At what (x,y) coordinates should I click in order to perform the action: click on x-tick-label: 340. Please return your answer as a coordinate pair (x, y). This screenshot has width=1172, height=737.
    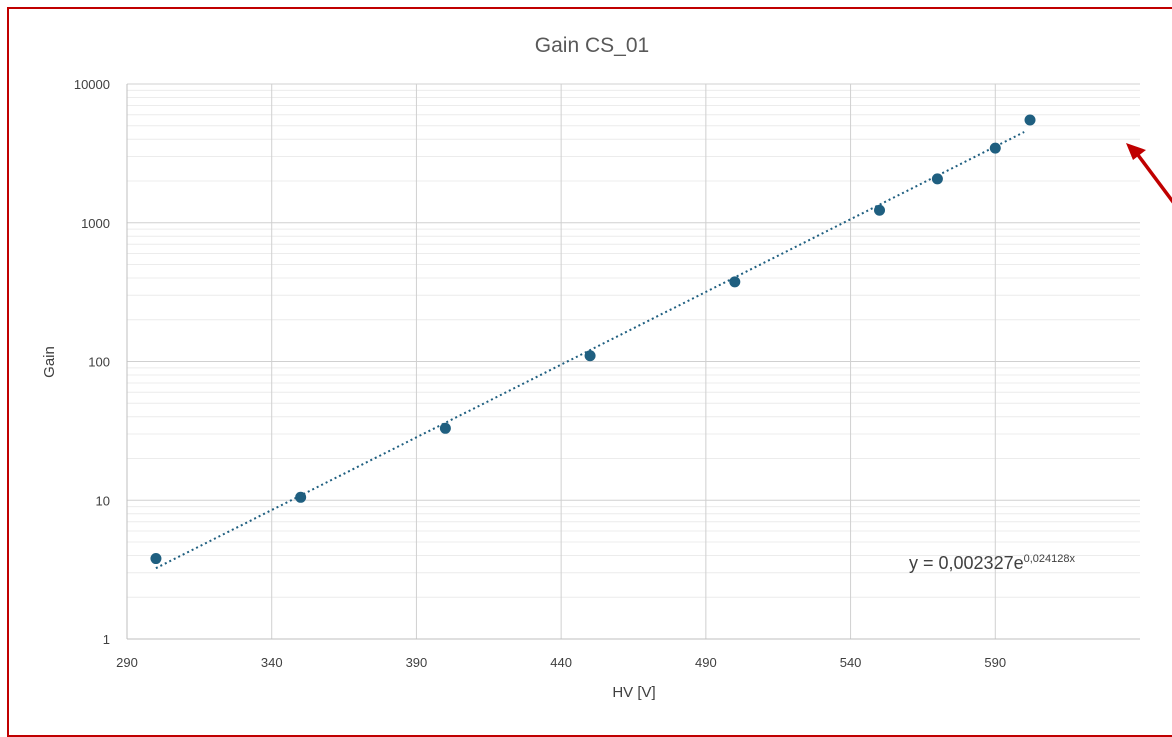
    Looking at the image, I should click on (272, 662).